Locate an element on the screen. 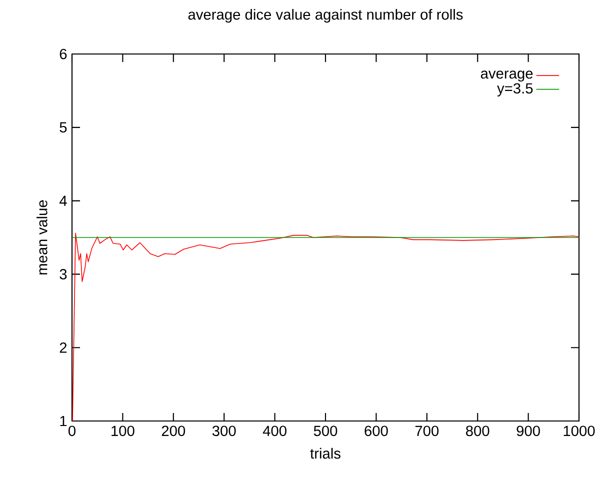 Image resolution: width=600 pixels, height=480 pixels. y-tick-label: 5 is located at coordinates (63, 127).